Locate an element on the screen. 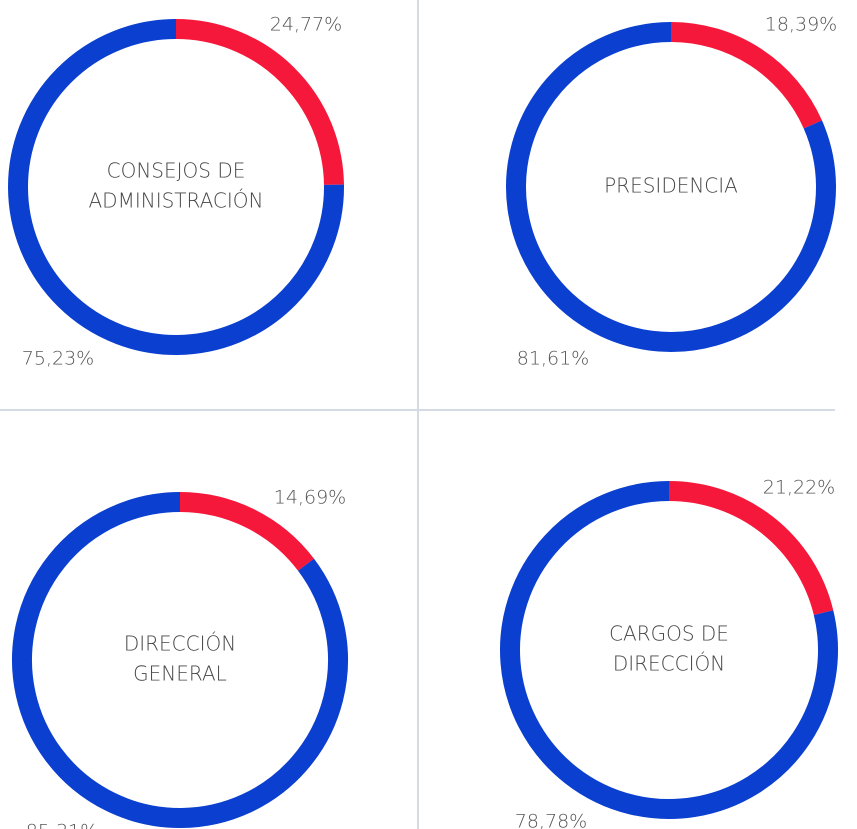 Image resolution: width=857 pixels, height=829 pixels. center-label: GENERAL is located at coordinates (180, 674).